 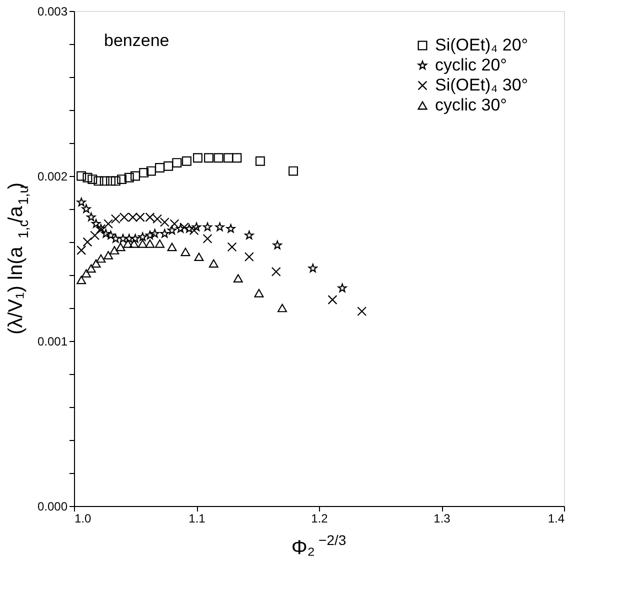 What do you see at coordinates (197, 519) in the screenshot?
I see `x-tick-label: 1.1` at bounding box center [197, 519].